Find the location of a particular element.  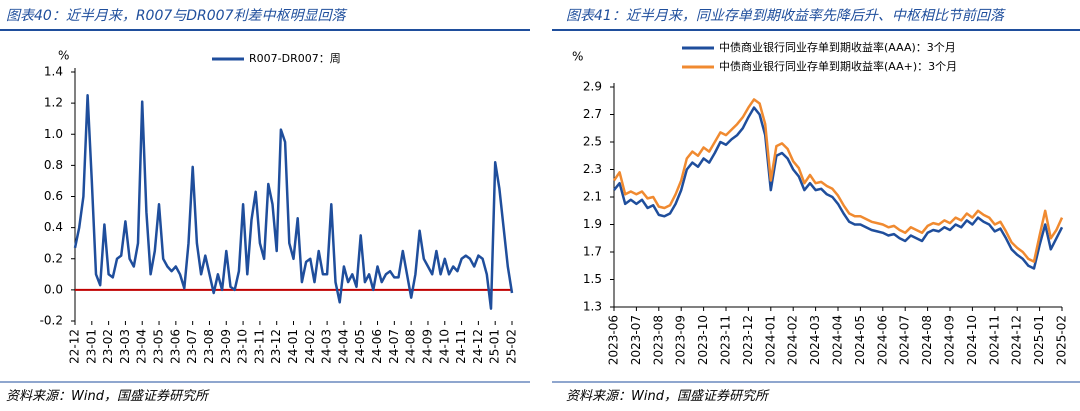

x-tick-label: 24-07 is located at coordinates (394, 346).